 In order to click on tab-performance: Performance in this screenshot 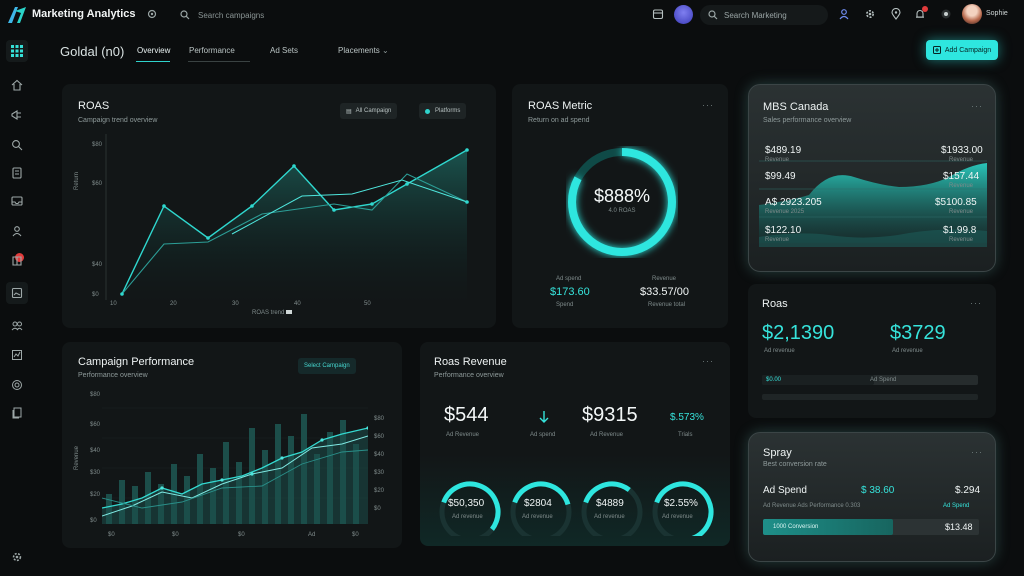, I will do `click(212, 50)`.